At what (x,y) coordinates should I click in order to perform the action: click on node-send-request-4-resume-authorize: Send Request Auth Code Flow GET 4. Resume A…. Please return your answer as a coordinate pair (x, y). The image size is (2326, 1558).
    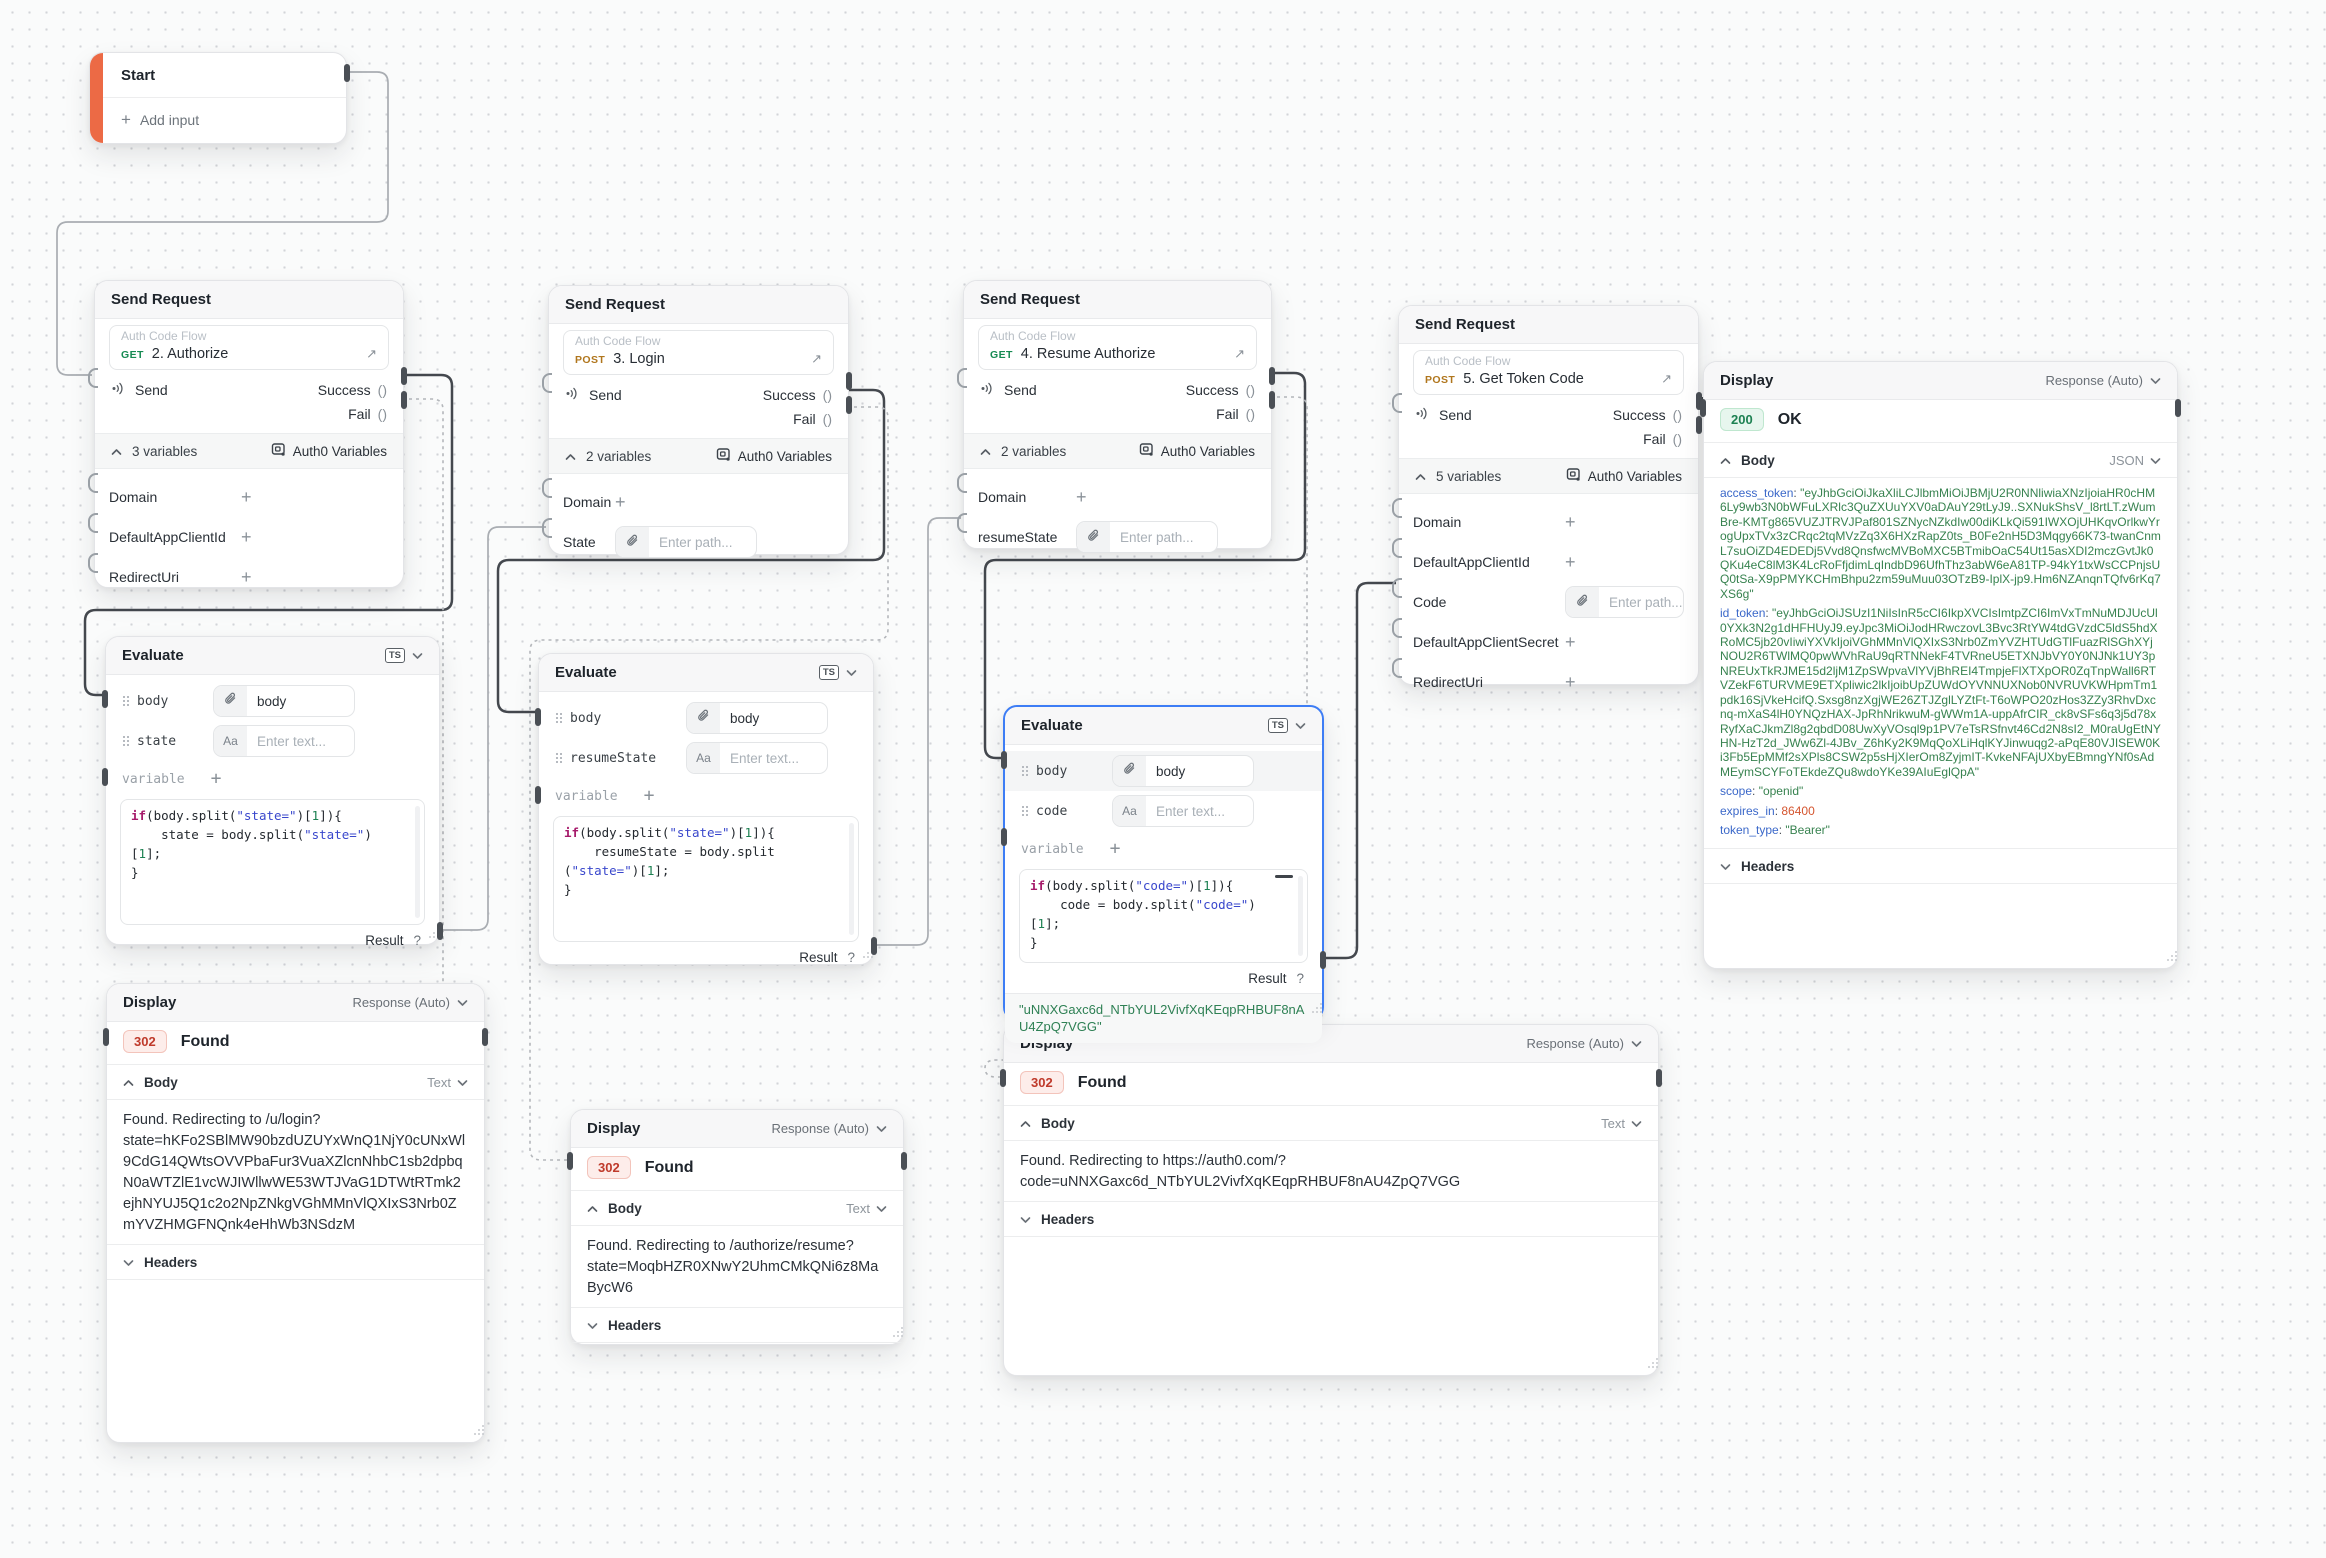
    Looking at the image, I should click on (1116, 416).